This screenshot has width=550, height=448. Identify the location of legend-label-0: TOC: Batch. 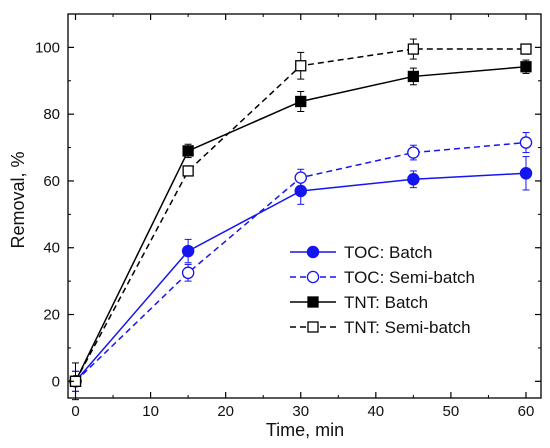
(388, 252).